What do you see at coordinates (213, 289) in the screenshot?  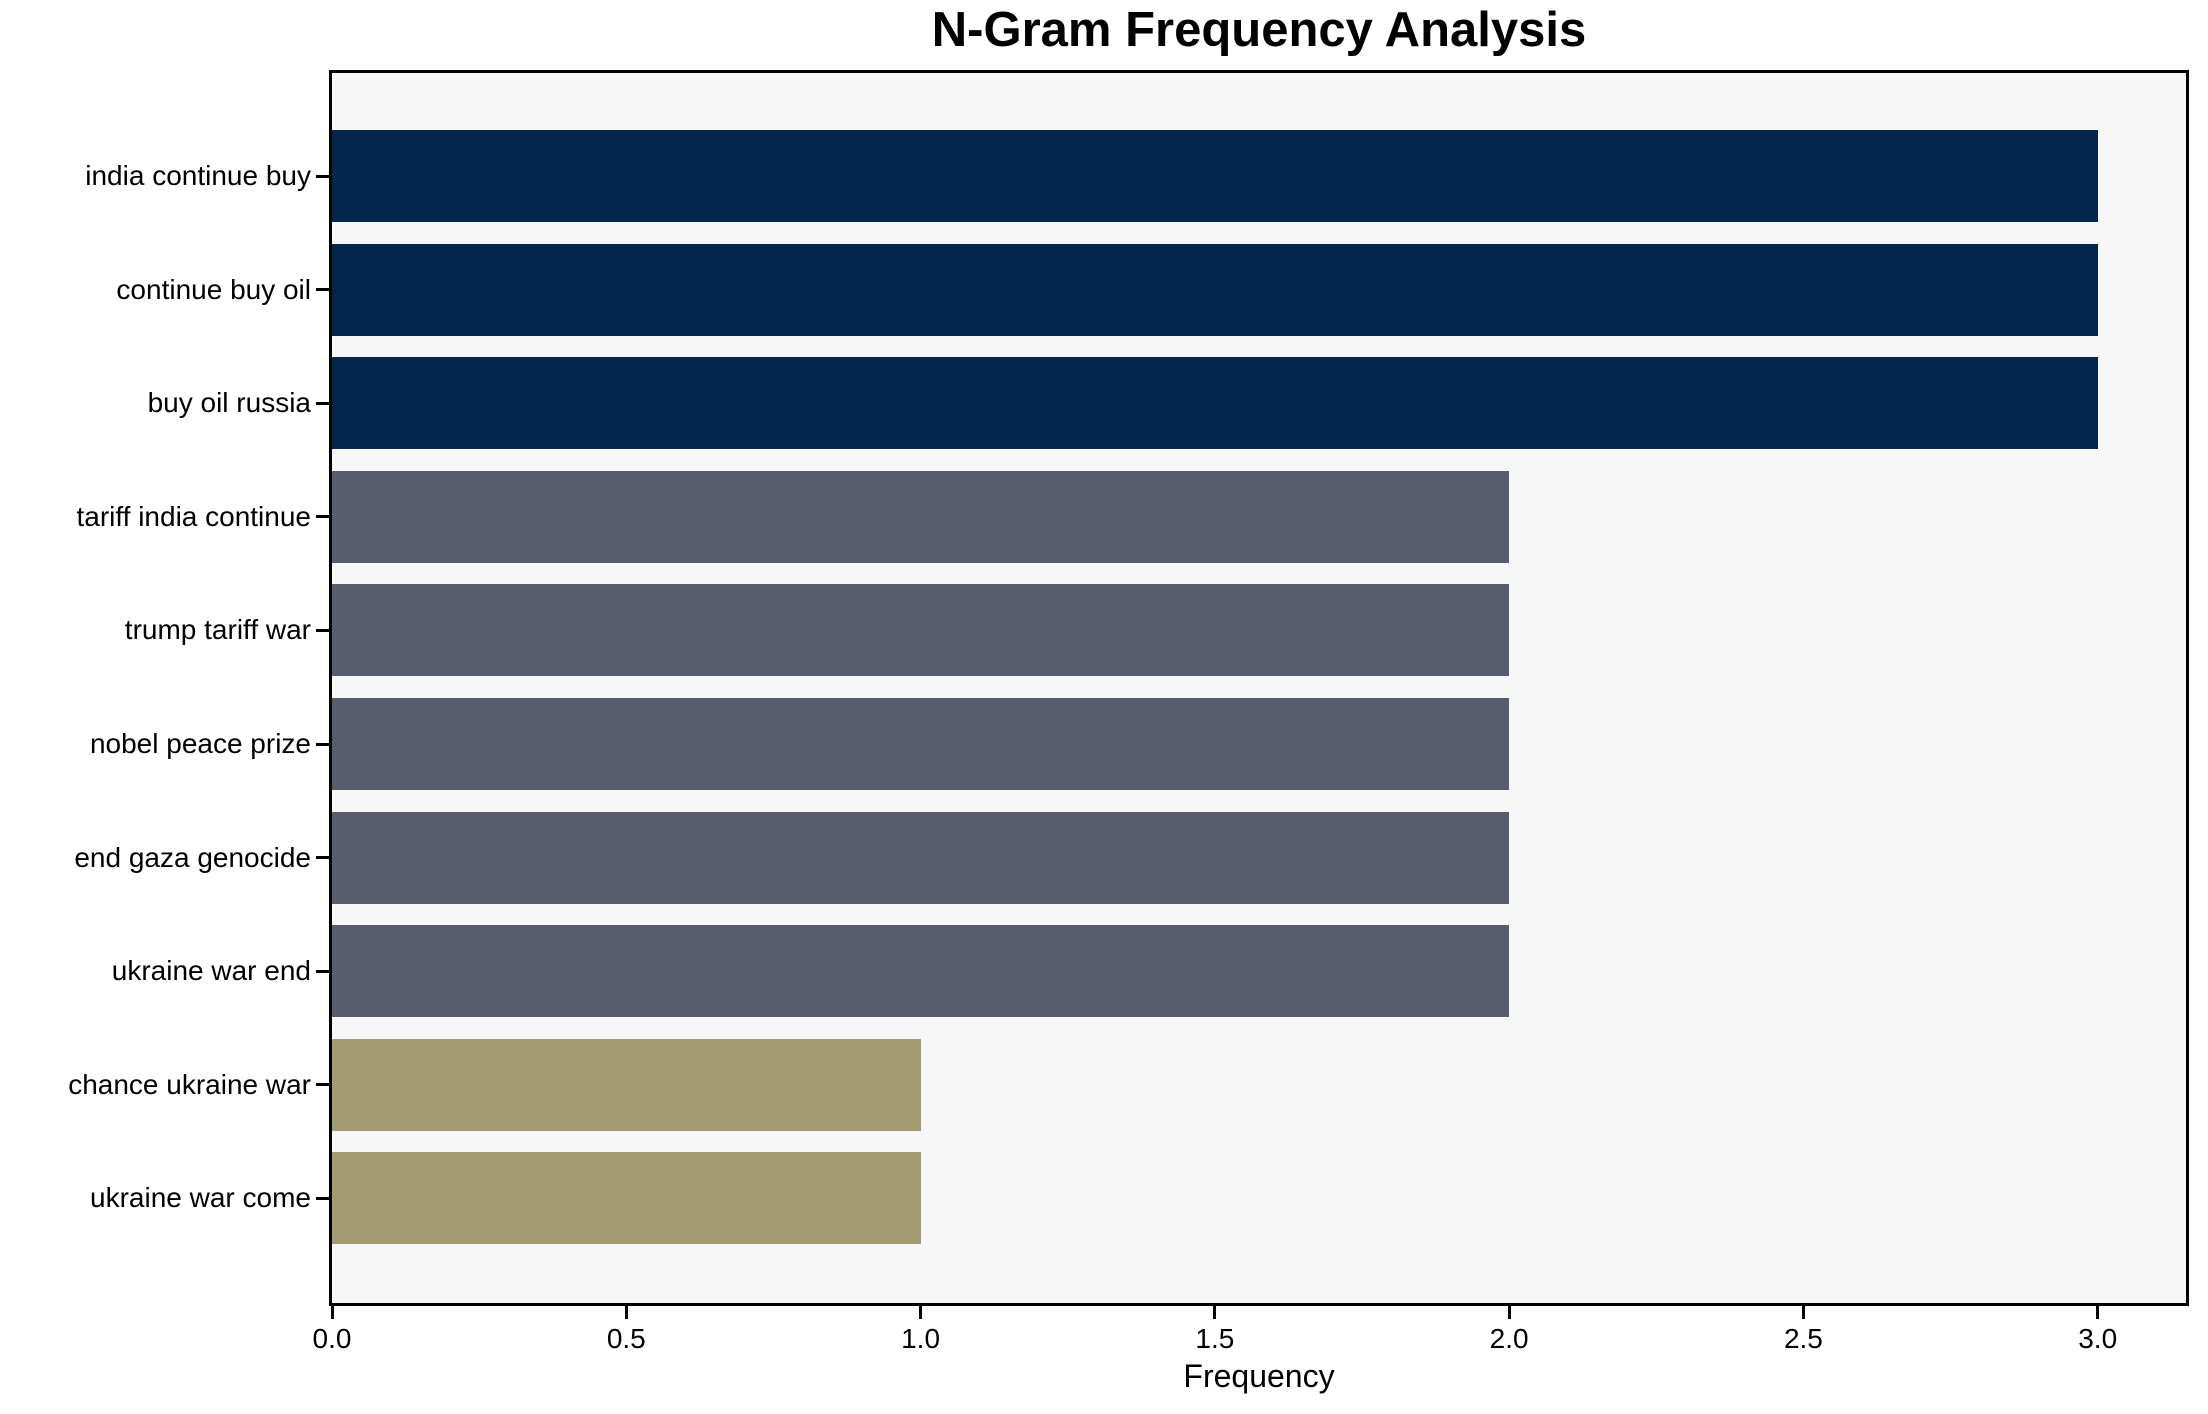 I see `y-tick-label: continue buy oil` at bounding box center [213, 289].